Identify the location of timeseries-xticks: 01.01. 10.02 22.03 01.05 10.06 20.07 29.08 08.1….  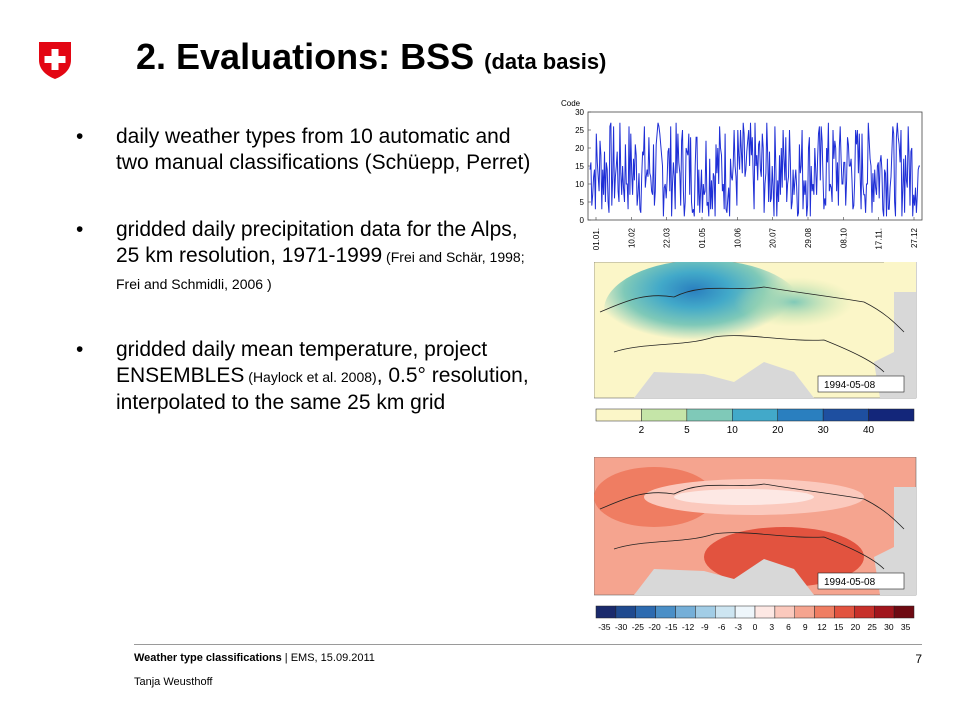
(755, 233).